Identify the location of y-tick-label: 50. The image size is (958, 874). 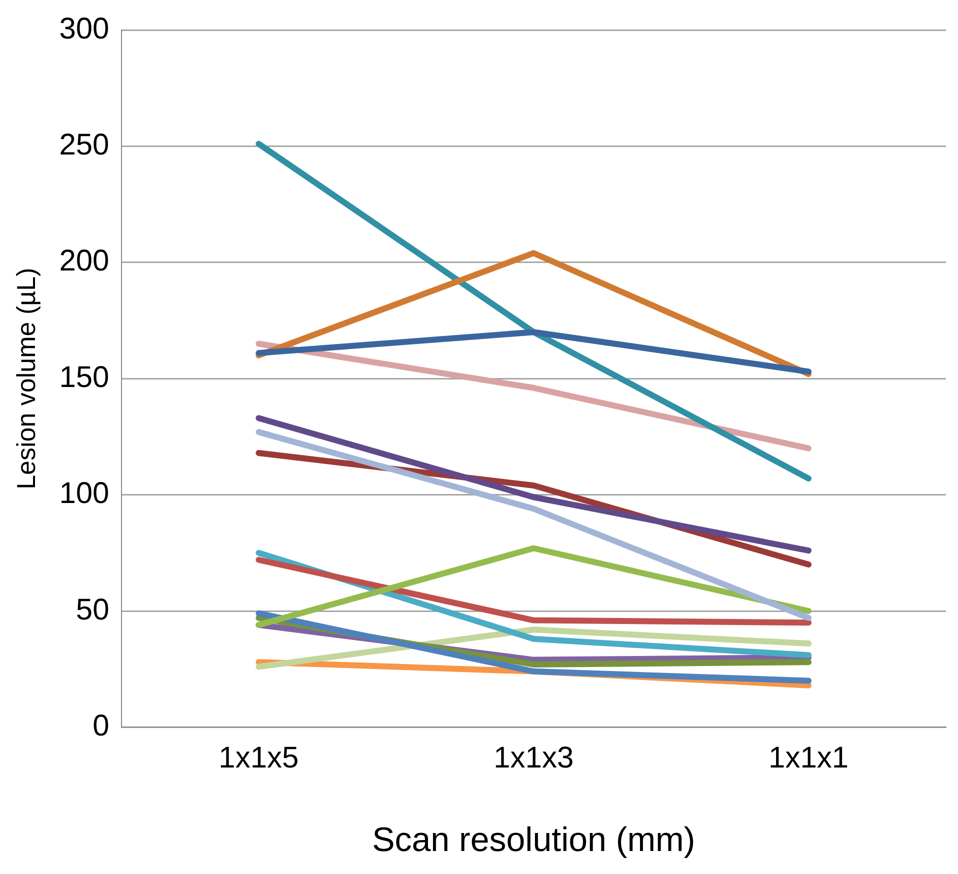
(93, 609).